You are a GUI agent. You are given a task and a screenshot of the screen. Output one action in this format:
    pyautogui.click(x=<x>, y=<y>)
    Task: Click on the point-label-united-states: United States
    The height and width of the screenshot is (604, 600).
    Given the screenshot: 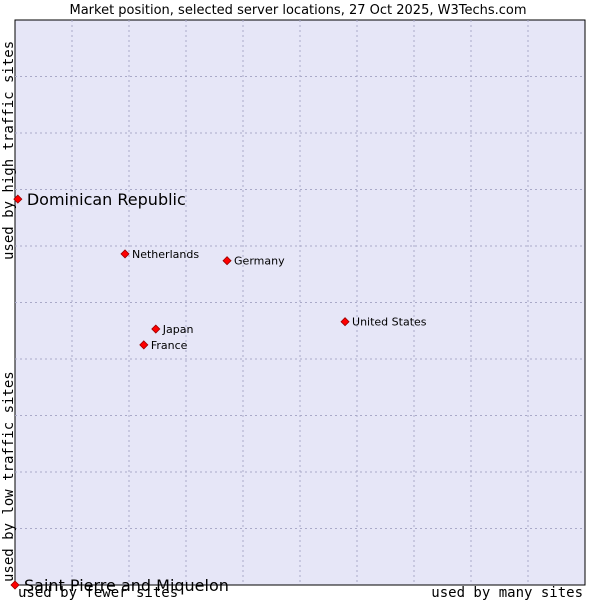 What is the action you would take?
    pyautogui.click(x=389, y=322)
    